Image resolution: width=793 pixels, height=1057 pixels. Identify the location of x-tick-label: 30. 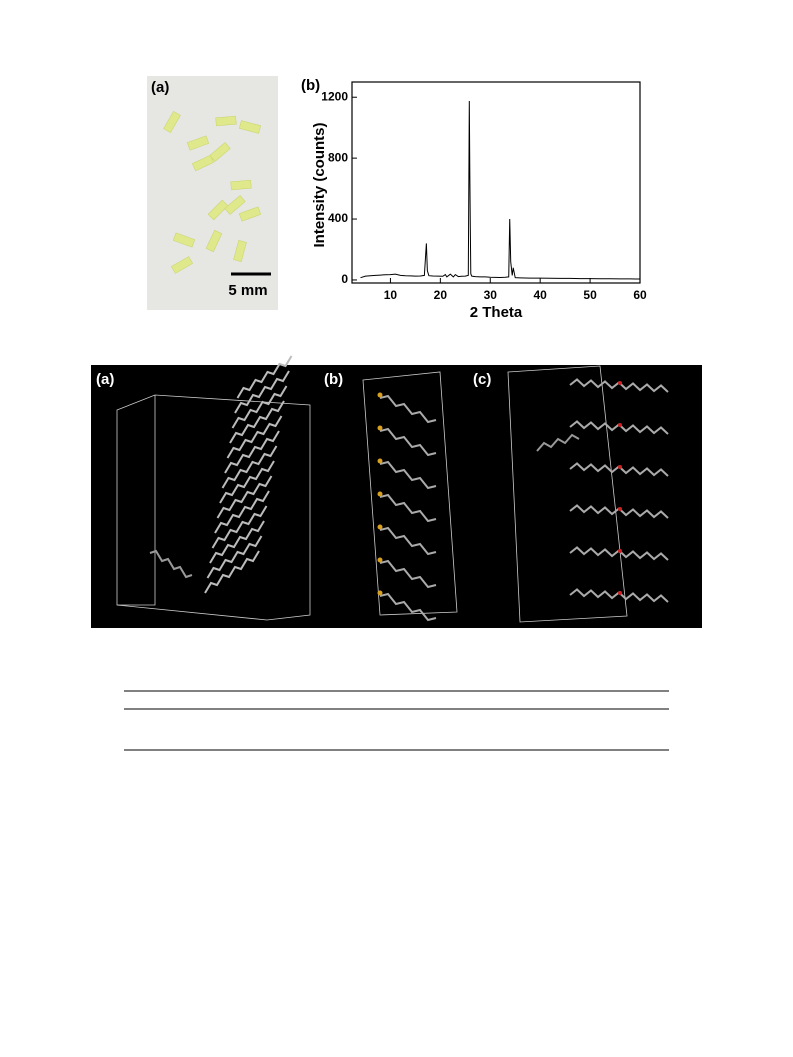
(491, 295).